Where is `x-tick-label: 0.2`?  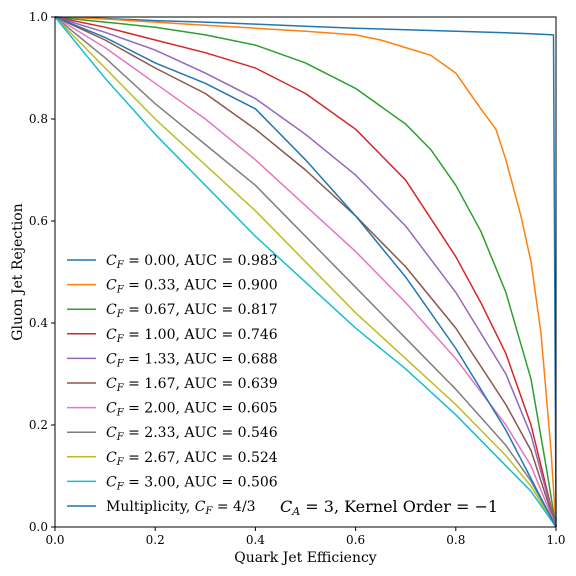
x-tick-label: 0.2 is located at coordinates (155, 540).